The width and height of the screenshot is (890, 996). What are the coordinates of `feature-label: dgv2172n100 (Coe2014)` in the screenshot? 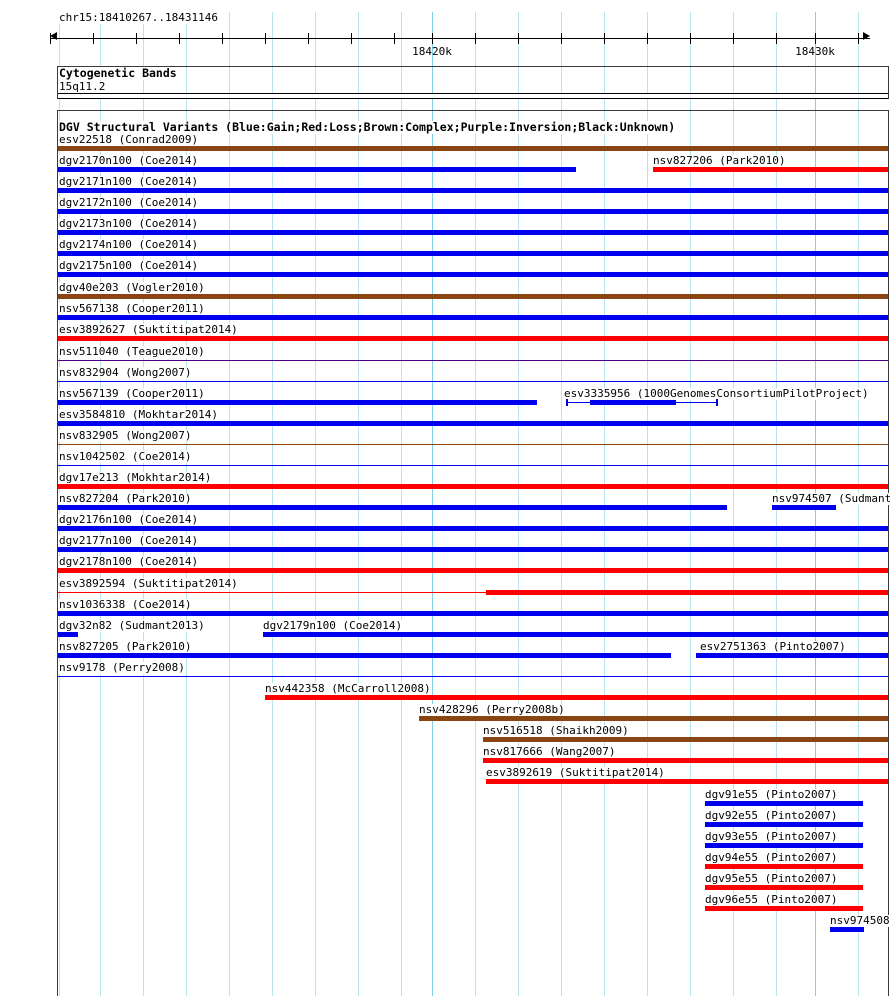 It's located at (129, 202).